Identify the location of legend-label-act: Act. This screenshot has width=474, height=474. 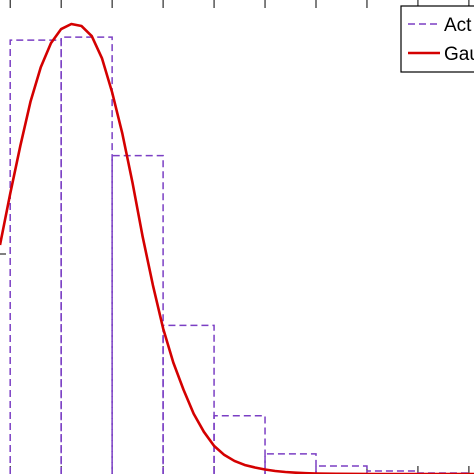
(458, 25).